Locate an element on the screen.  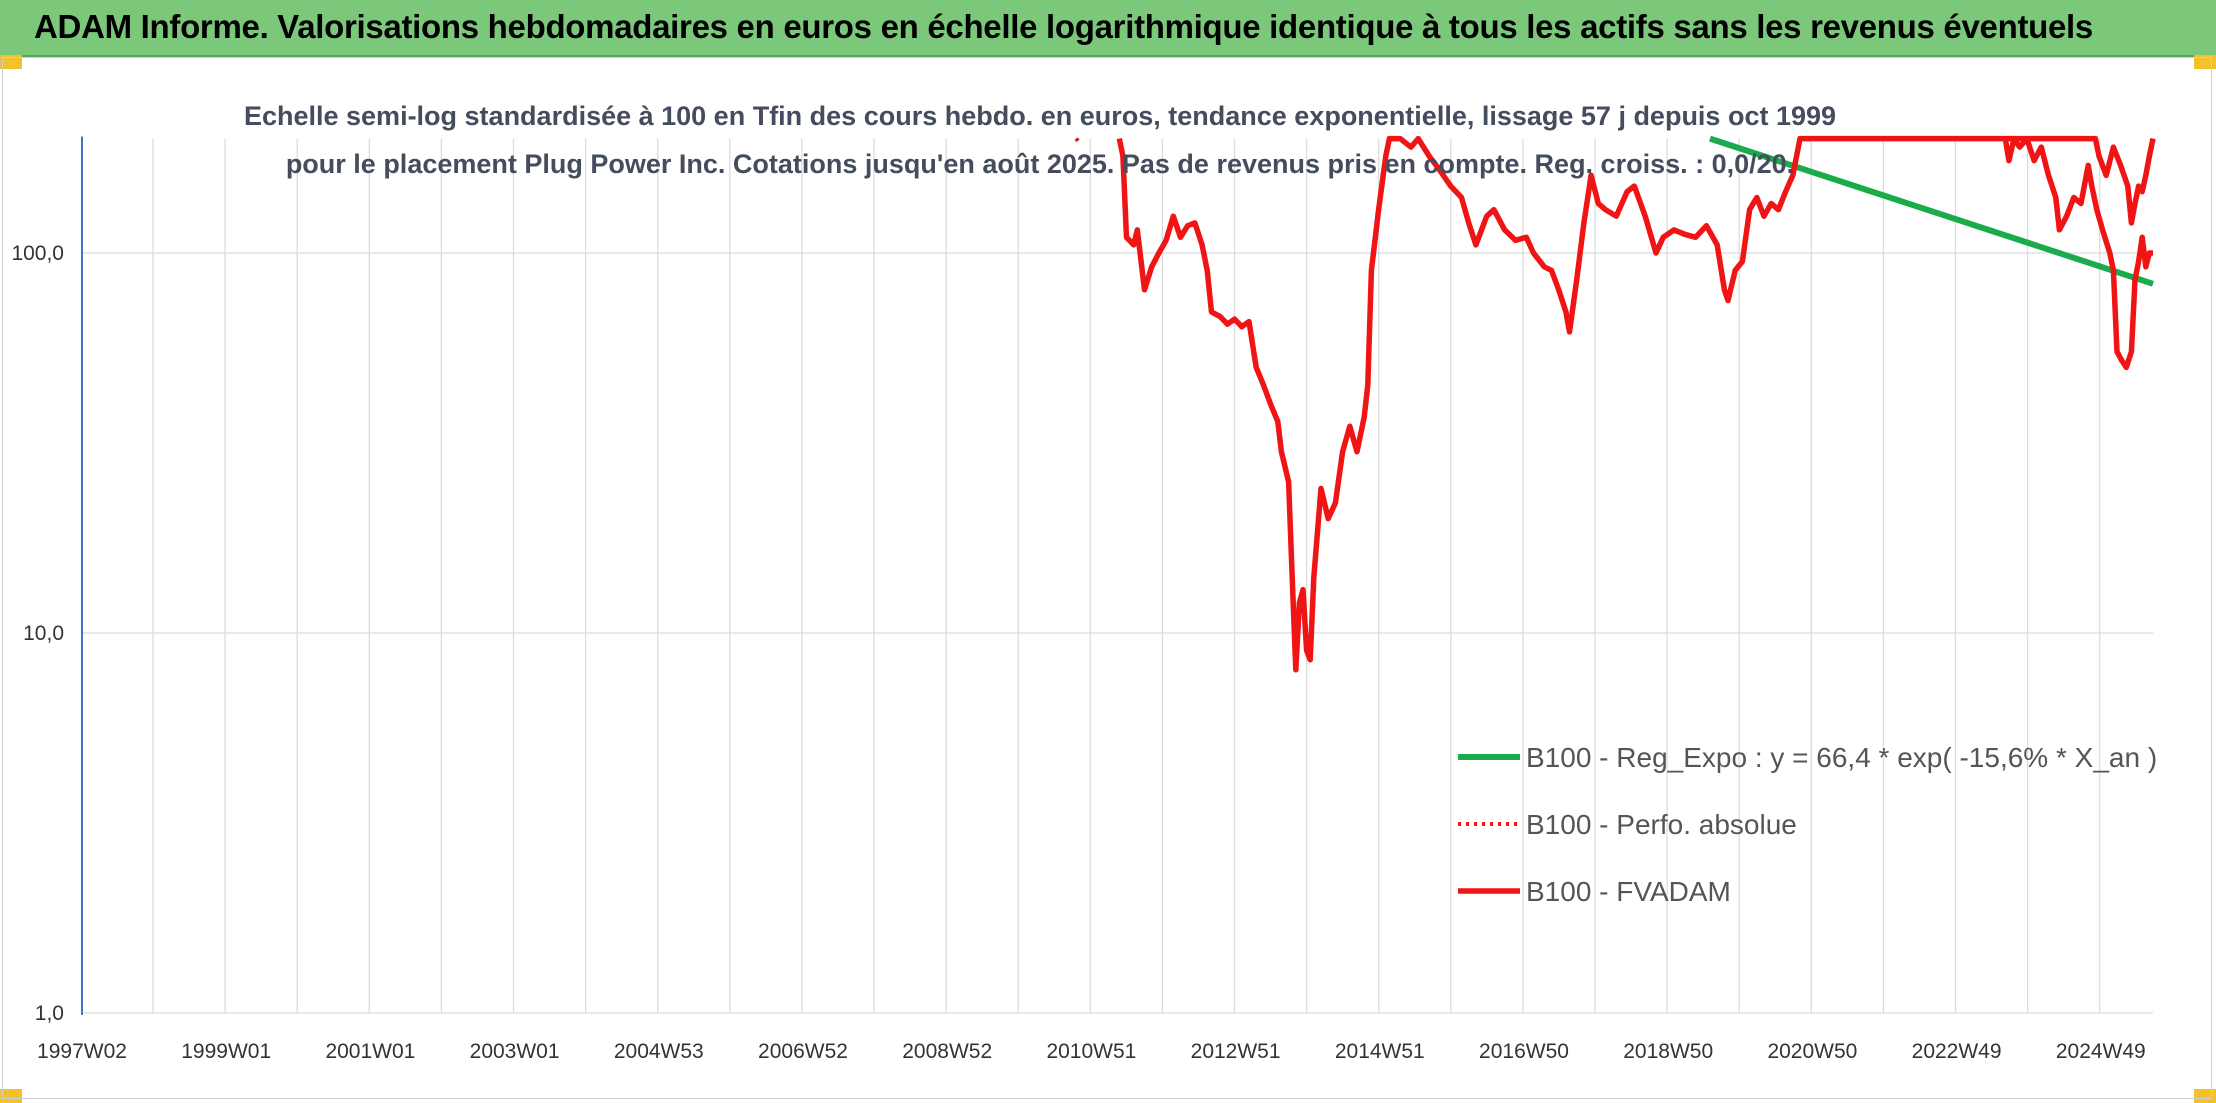
y-tick-label: 10,0 is located at coordinates (43, 633).